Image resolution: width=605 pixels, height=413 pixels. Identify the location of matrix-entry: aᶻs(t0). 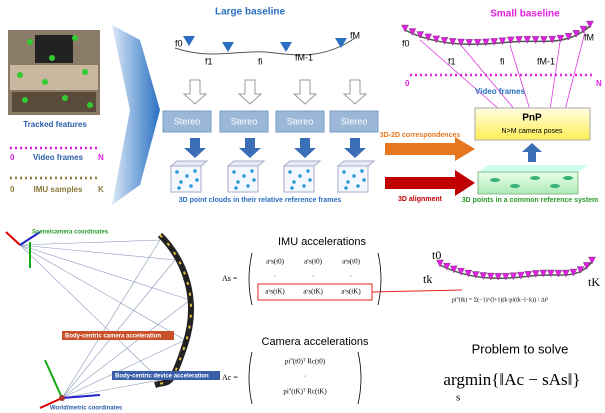
(351, 262).